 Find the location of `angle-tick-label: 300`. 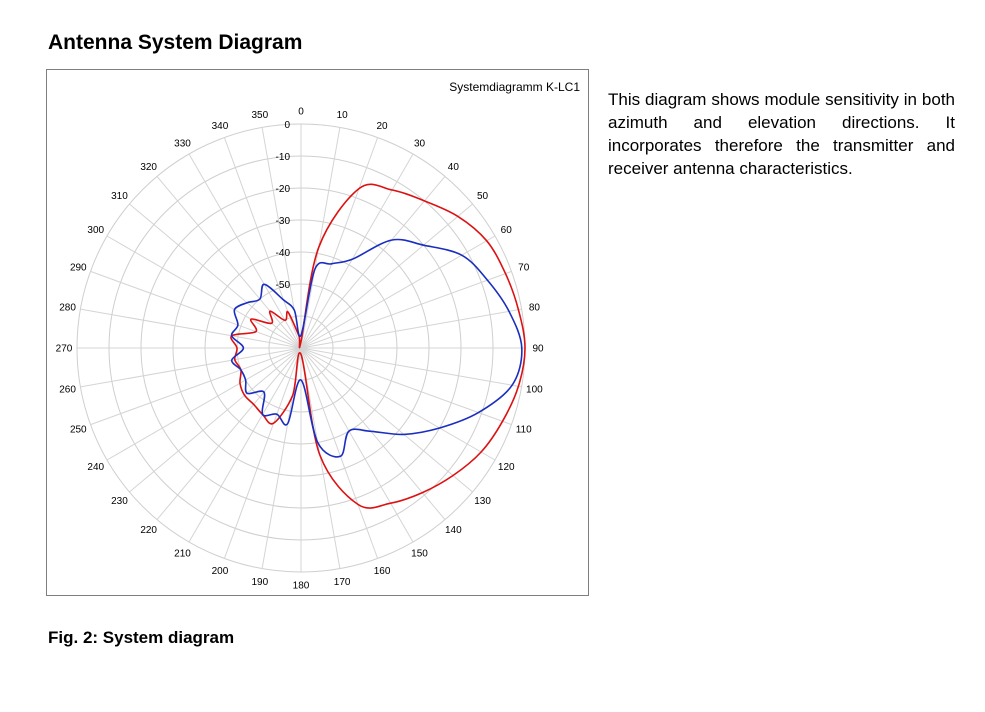

angle-tick-label: 300 is located at coordinates (95, 230).